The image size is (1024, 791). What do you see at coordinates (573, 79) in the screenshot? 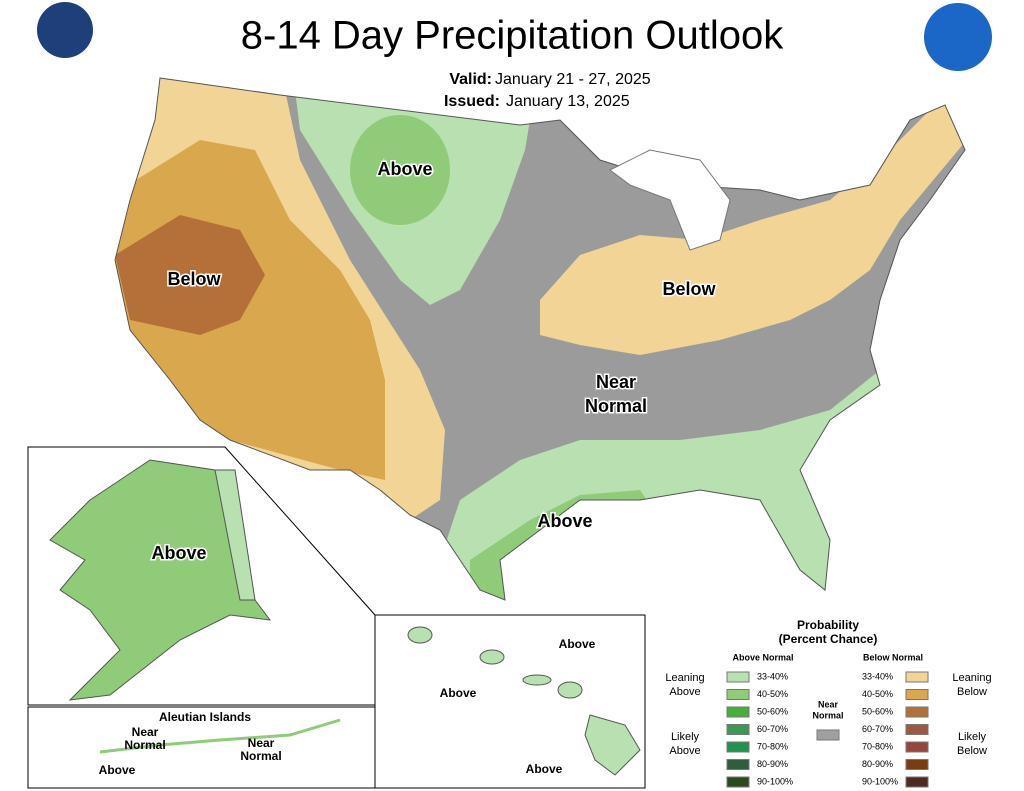
I see `valid-dates: January 21 - 27, 2025` at bounding box center [573, 79].